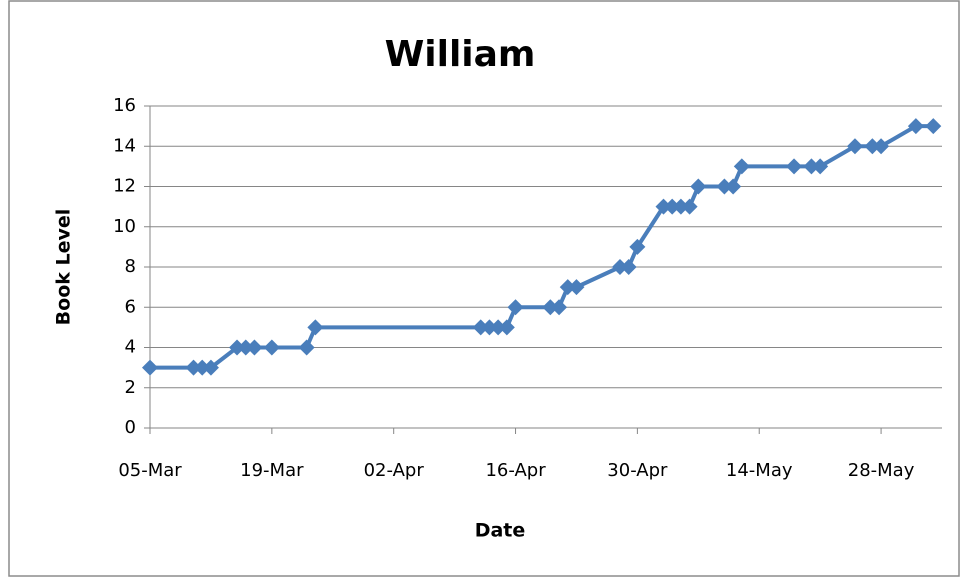 The image size is (961, 581). Describe the element at coordinates (460, 54) in the screenshot. I see `chart-title: William` at that location.